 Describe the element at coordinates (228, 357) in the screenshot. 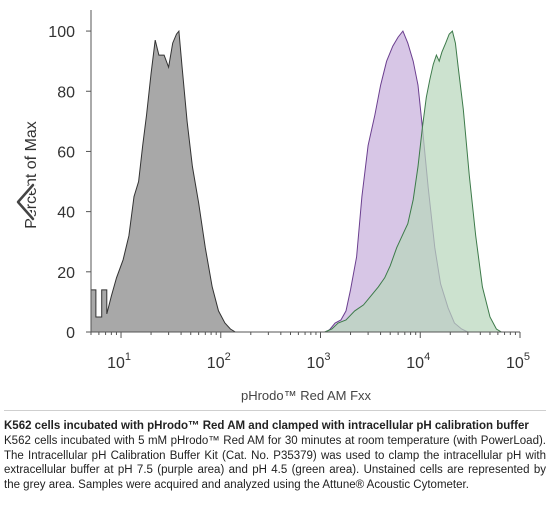

I see `x-tick-label-exponent: 2` at that location.